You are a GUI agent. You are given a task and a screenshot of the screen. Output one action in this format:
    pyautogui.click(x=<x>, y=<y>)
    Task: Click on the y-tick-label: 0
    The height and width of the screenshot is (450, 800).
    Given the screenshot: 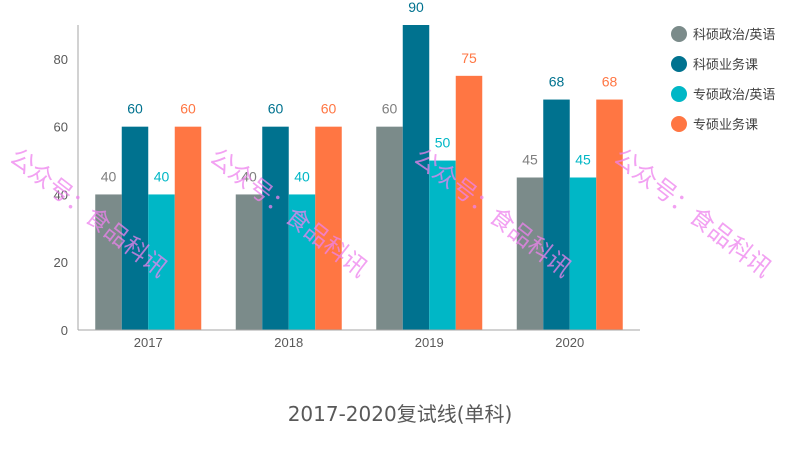 What is the action you would take?
    pyautogui.click(x=64, y=330)
    